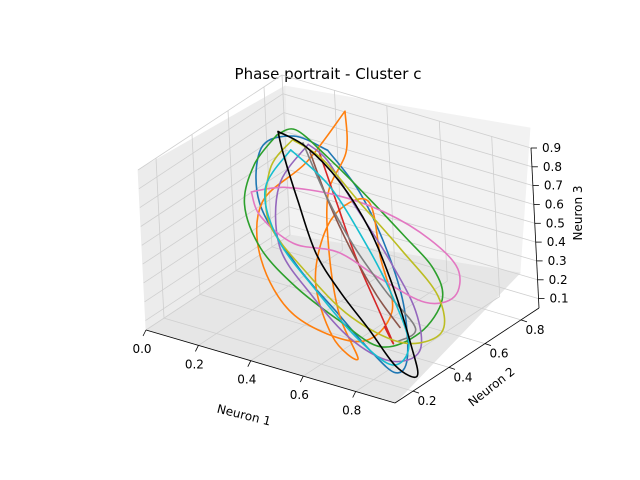  I want to click on z-tick-label: 0.7, so click(553, 186).